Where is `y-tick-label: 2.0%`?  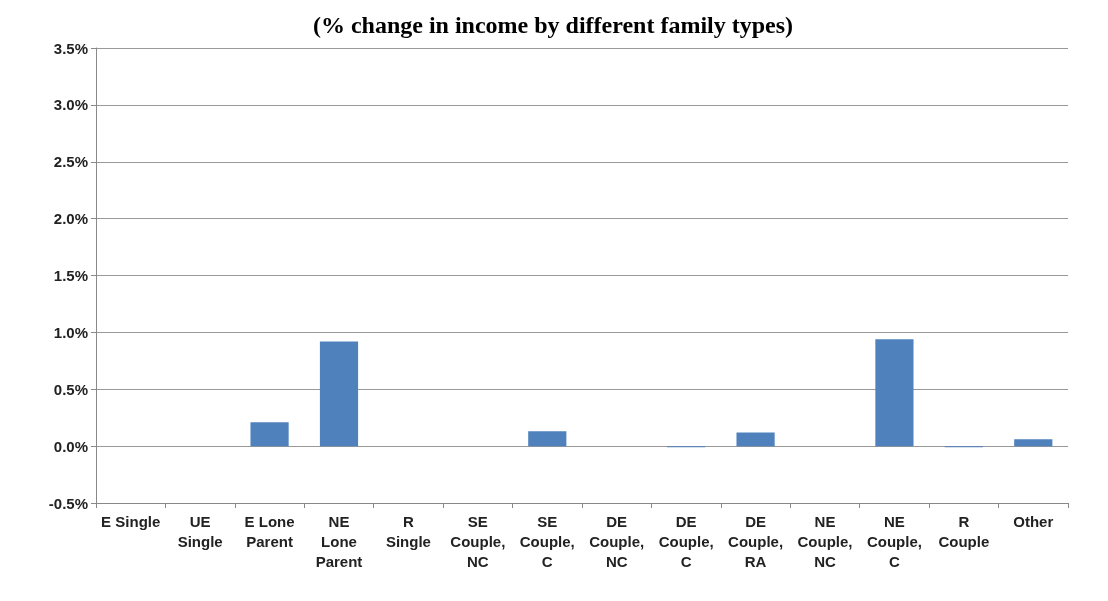 y-tick-label: 2.0% is located at coordinates (70, 219).